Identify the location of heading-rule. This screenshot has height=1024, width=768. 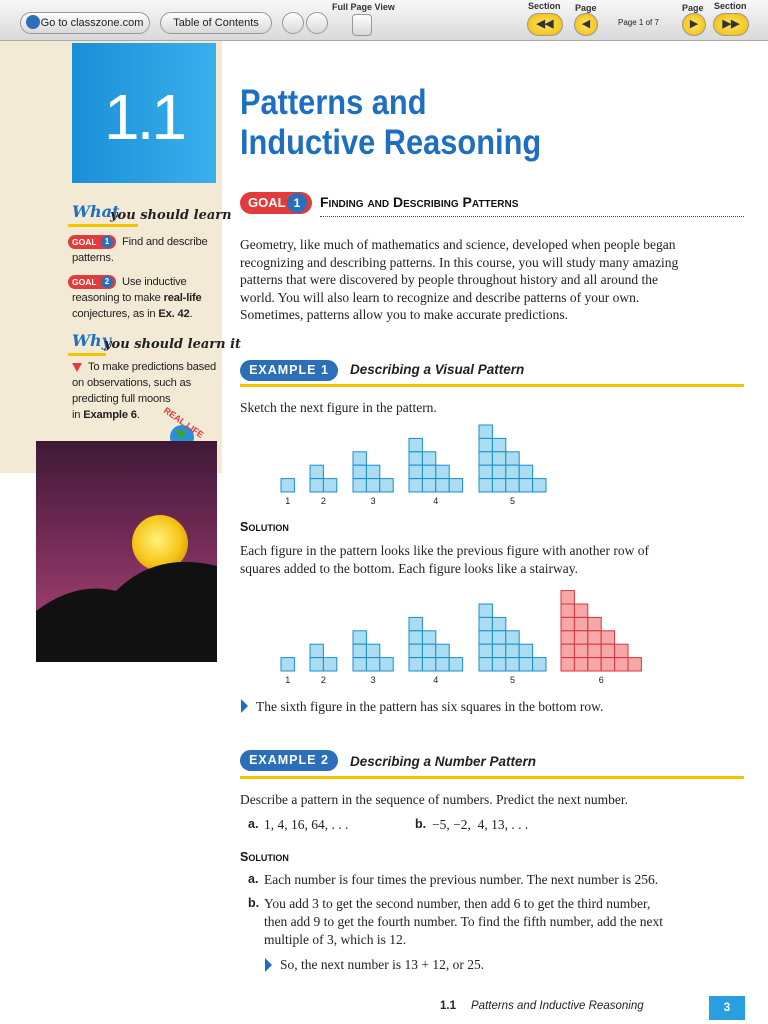
(492, 777).